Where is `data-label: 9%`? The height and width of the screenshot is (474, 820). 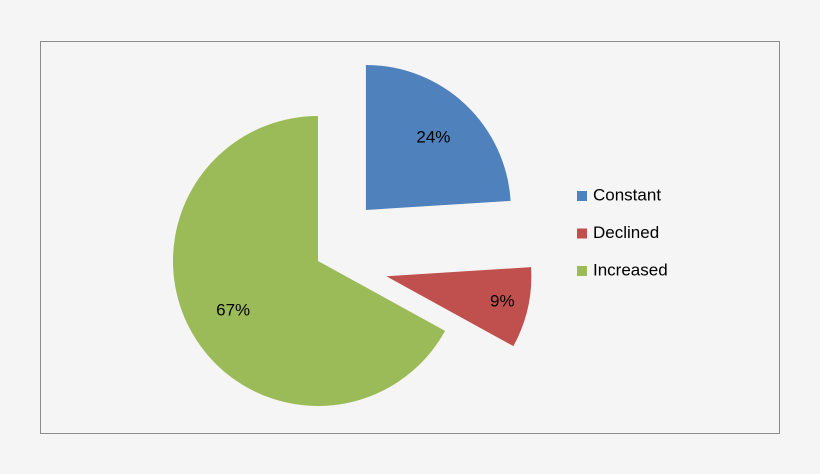 data-label: 9% is located at coordinates (502, 301).